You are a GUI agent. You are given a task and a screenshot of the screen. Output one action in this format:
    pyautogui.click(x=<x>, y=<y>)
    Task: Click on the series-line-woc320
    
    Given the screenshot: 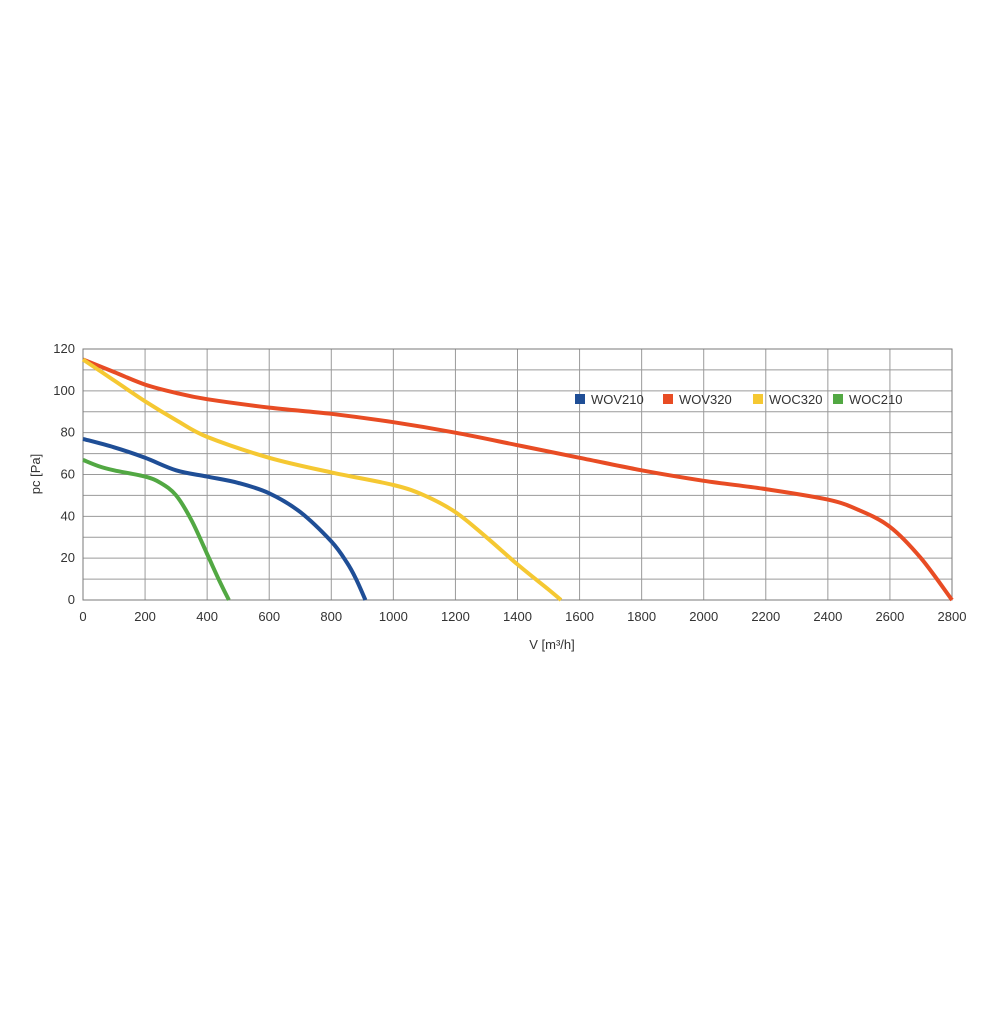 What is the action you would take?
    pyautogui.click(x=322, y=479)
    